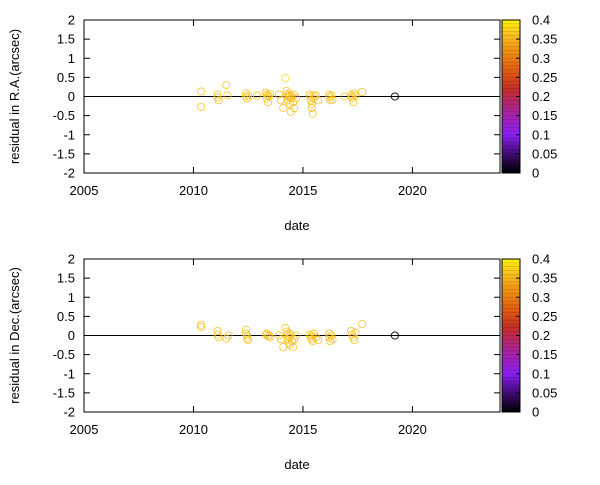  What do you see at coordinates (544, 278) in the screenshot?
I see `colorbar-tick-label: 0.35` at bounding box center [544, 278].